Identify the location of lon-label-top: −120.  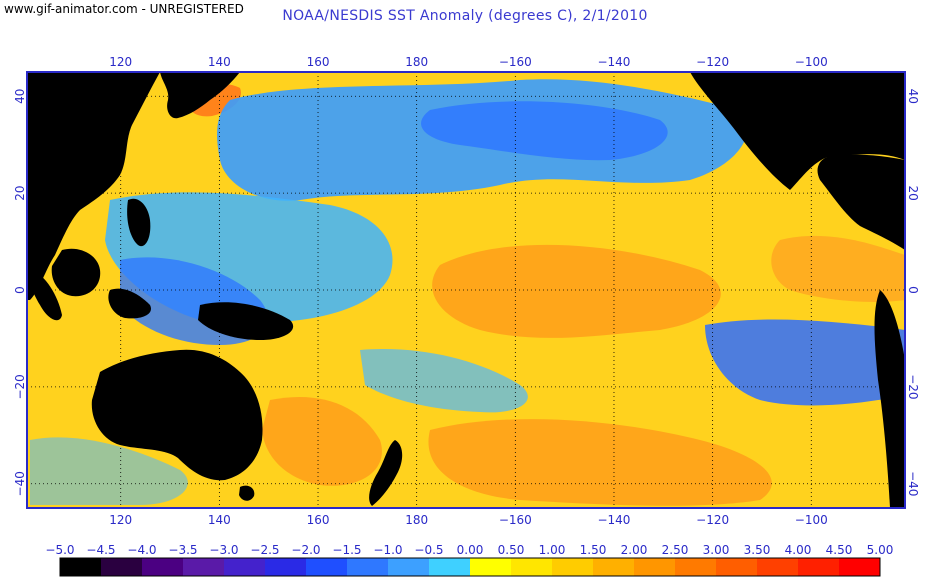
(712, 62).